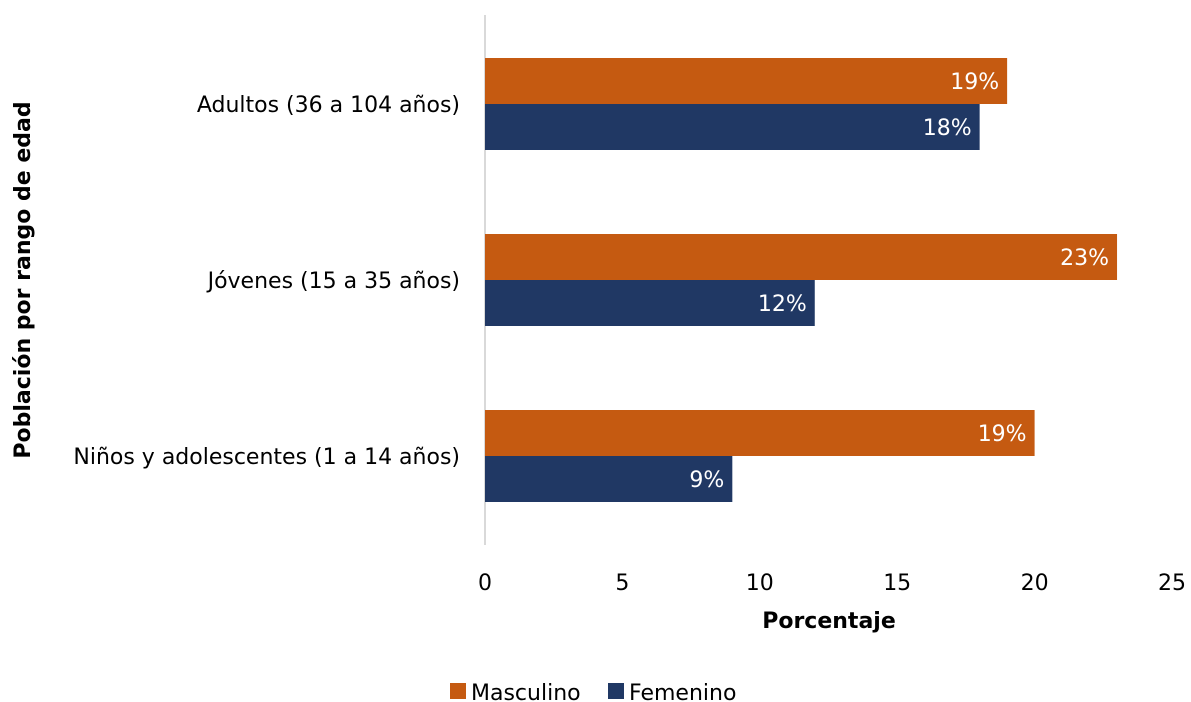  Describe the element at coordinates (706, 480) in the screenshot. I see `data-label-femenino-2: 9%` at that location.